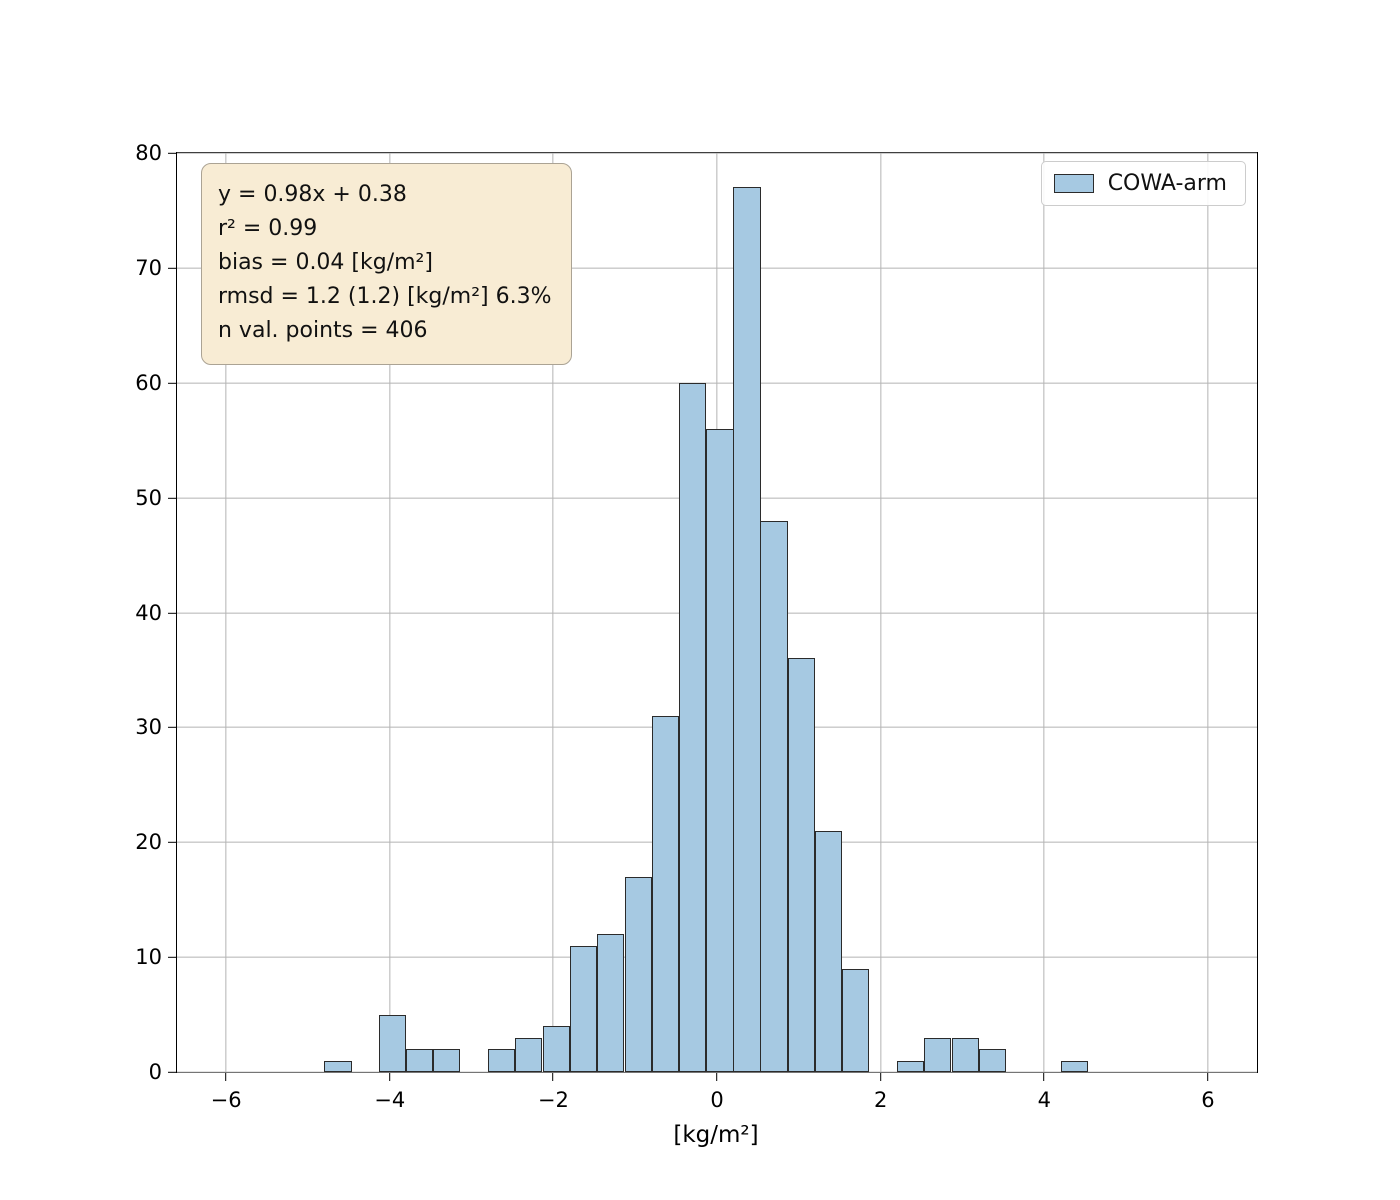 The height and width of the screenshot is (1200, 1400). Describe the element at coordinates (148, 497) in the screenshot. I see `y-tick-label: 50` at that location.